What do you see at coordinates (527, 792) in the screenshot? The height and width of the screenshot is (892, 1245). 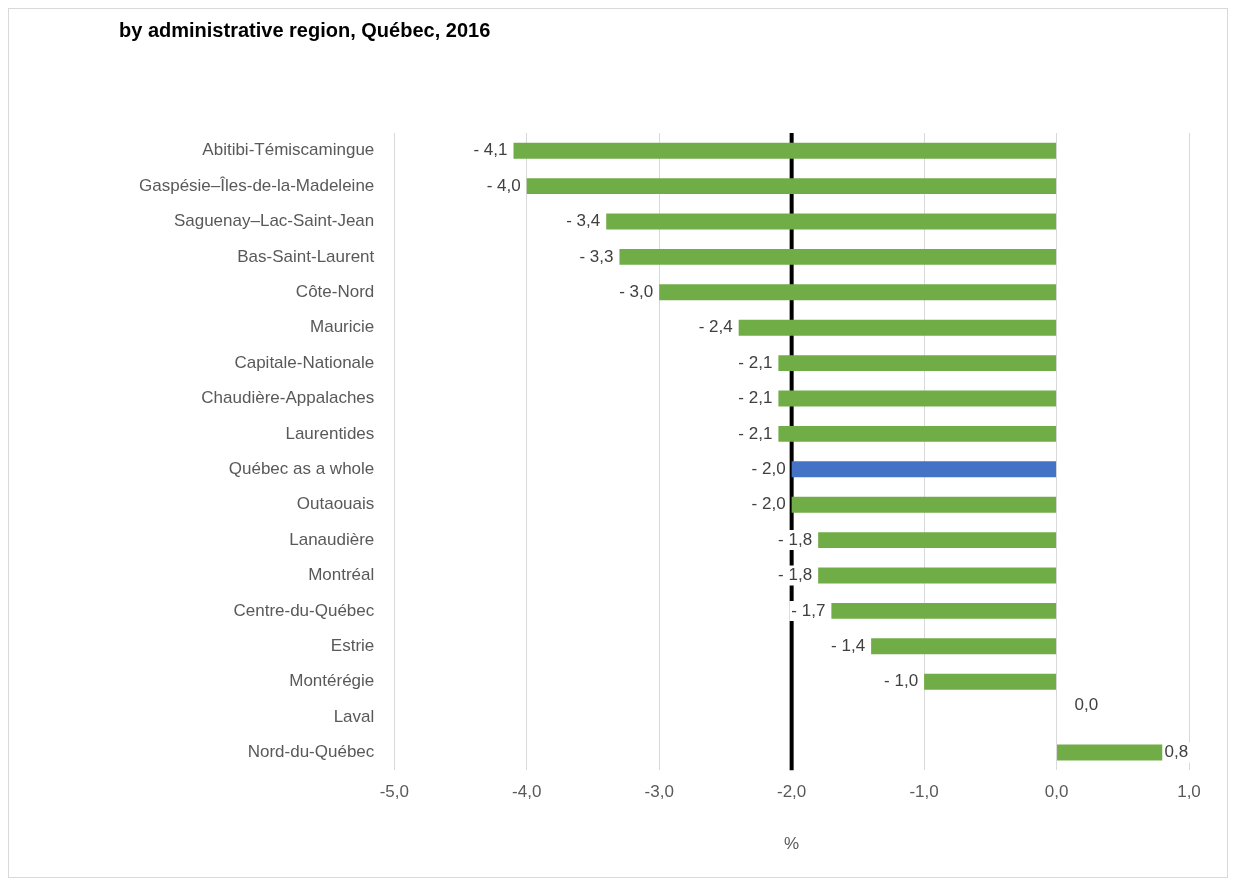 I see `x-tick-label: -4,0` at bounding box center [527, 792].